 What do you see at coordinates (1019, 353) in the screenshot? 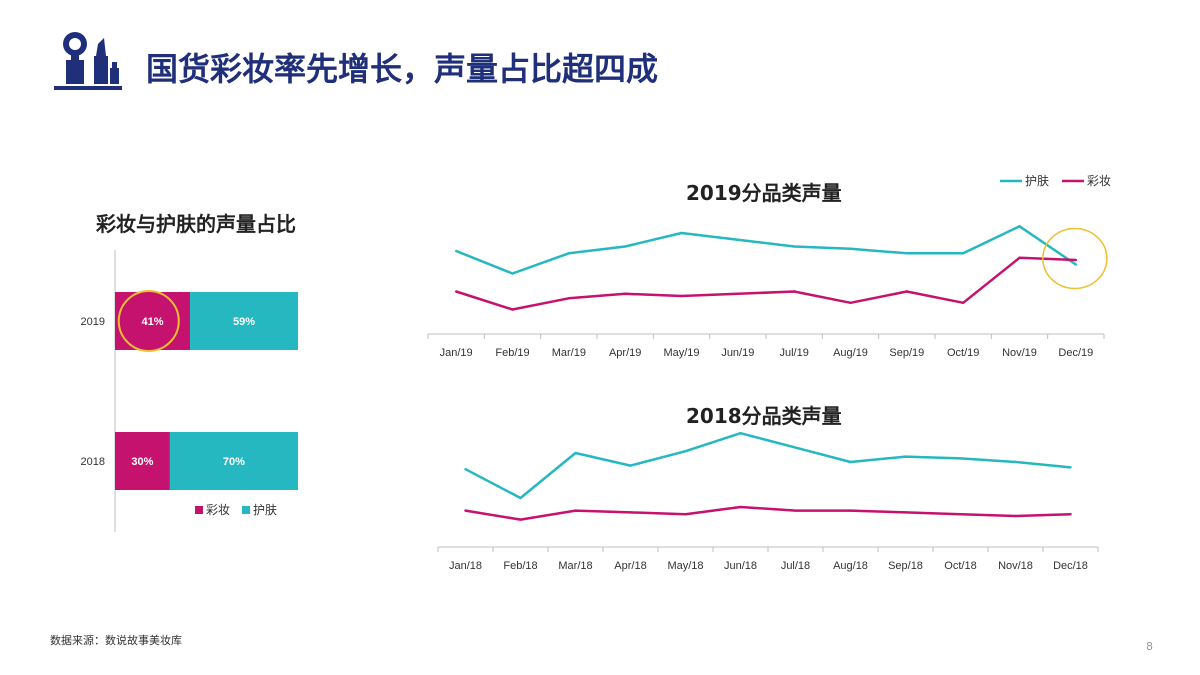
I see `x-tick-label: Nov/19` at bounding box center [1019, 353].